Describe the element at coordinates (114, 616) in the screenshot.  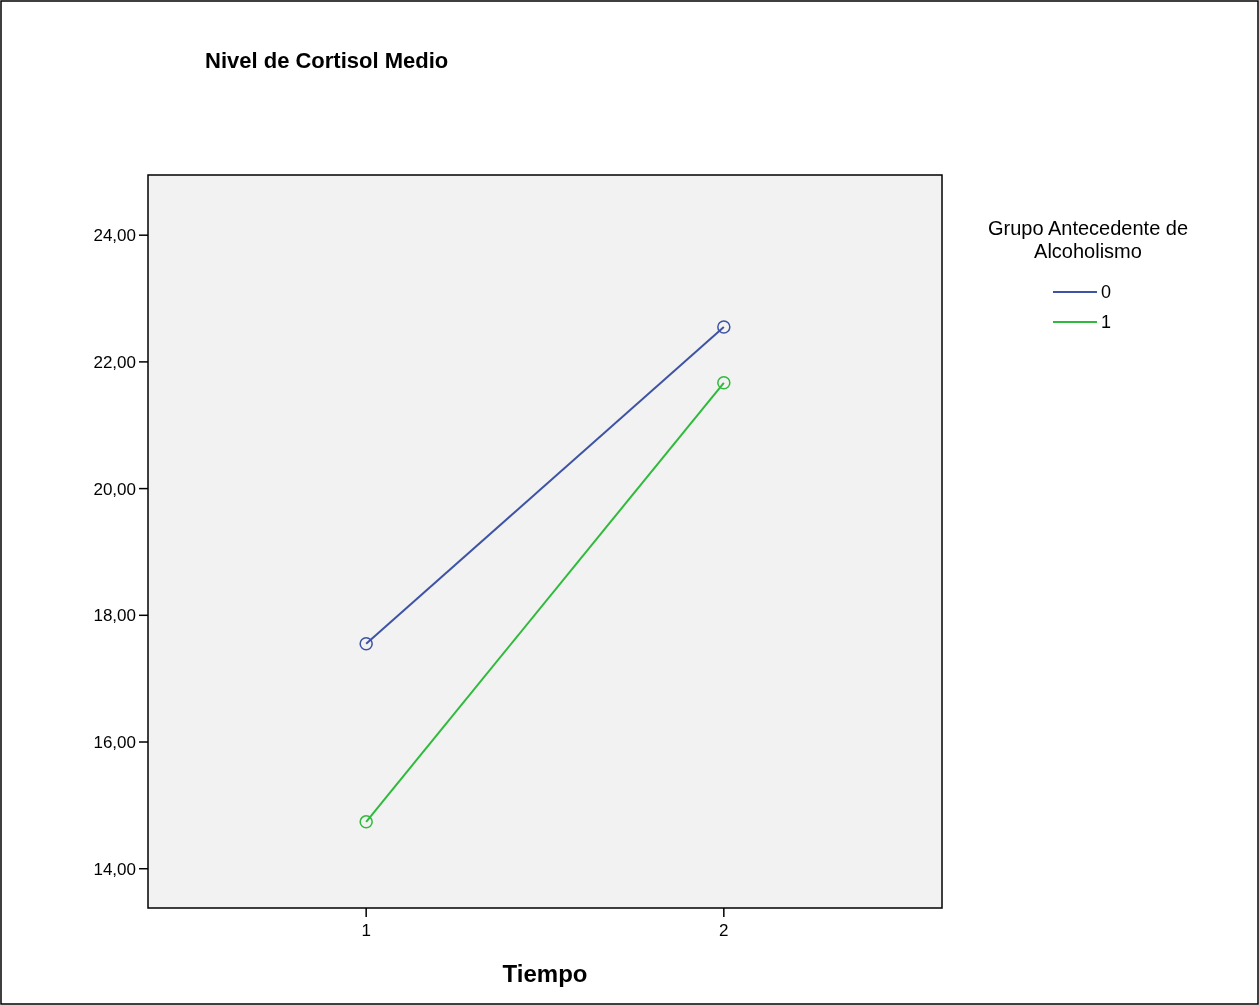
I see `y-tick-label: 18,00` at that location.